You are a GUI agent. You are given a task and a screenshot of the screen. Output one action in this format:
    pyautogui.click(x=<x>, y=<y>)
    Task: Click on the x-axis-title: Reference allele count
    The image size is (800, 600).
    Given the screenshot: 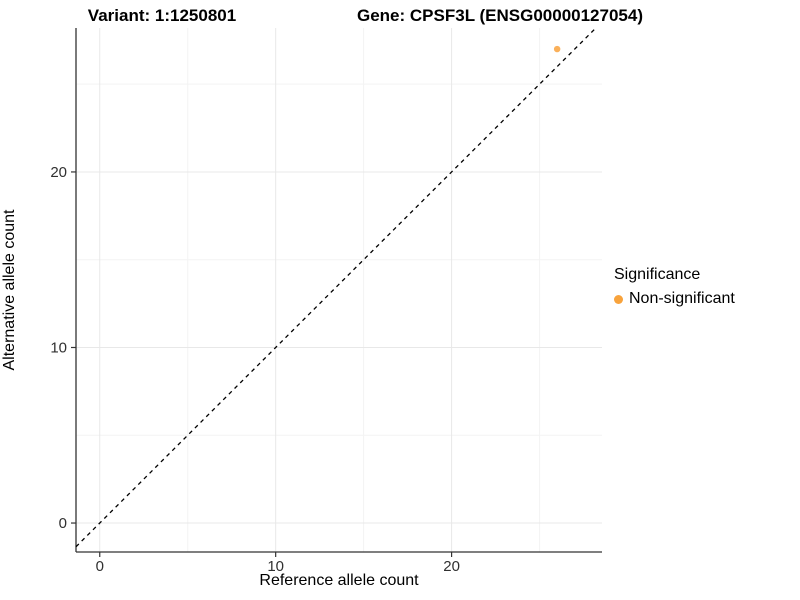 What is the action you would take?
    pyautogui.click(x=339, y=580)
    